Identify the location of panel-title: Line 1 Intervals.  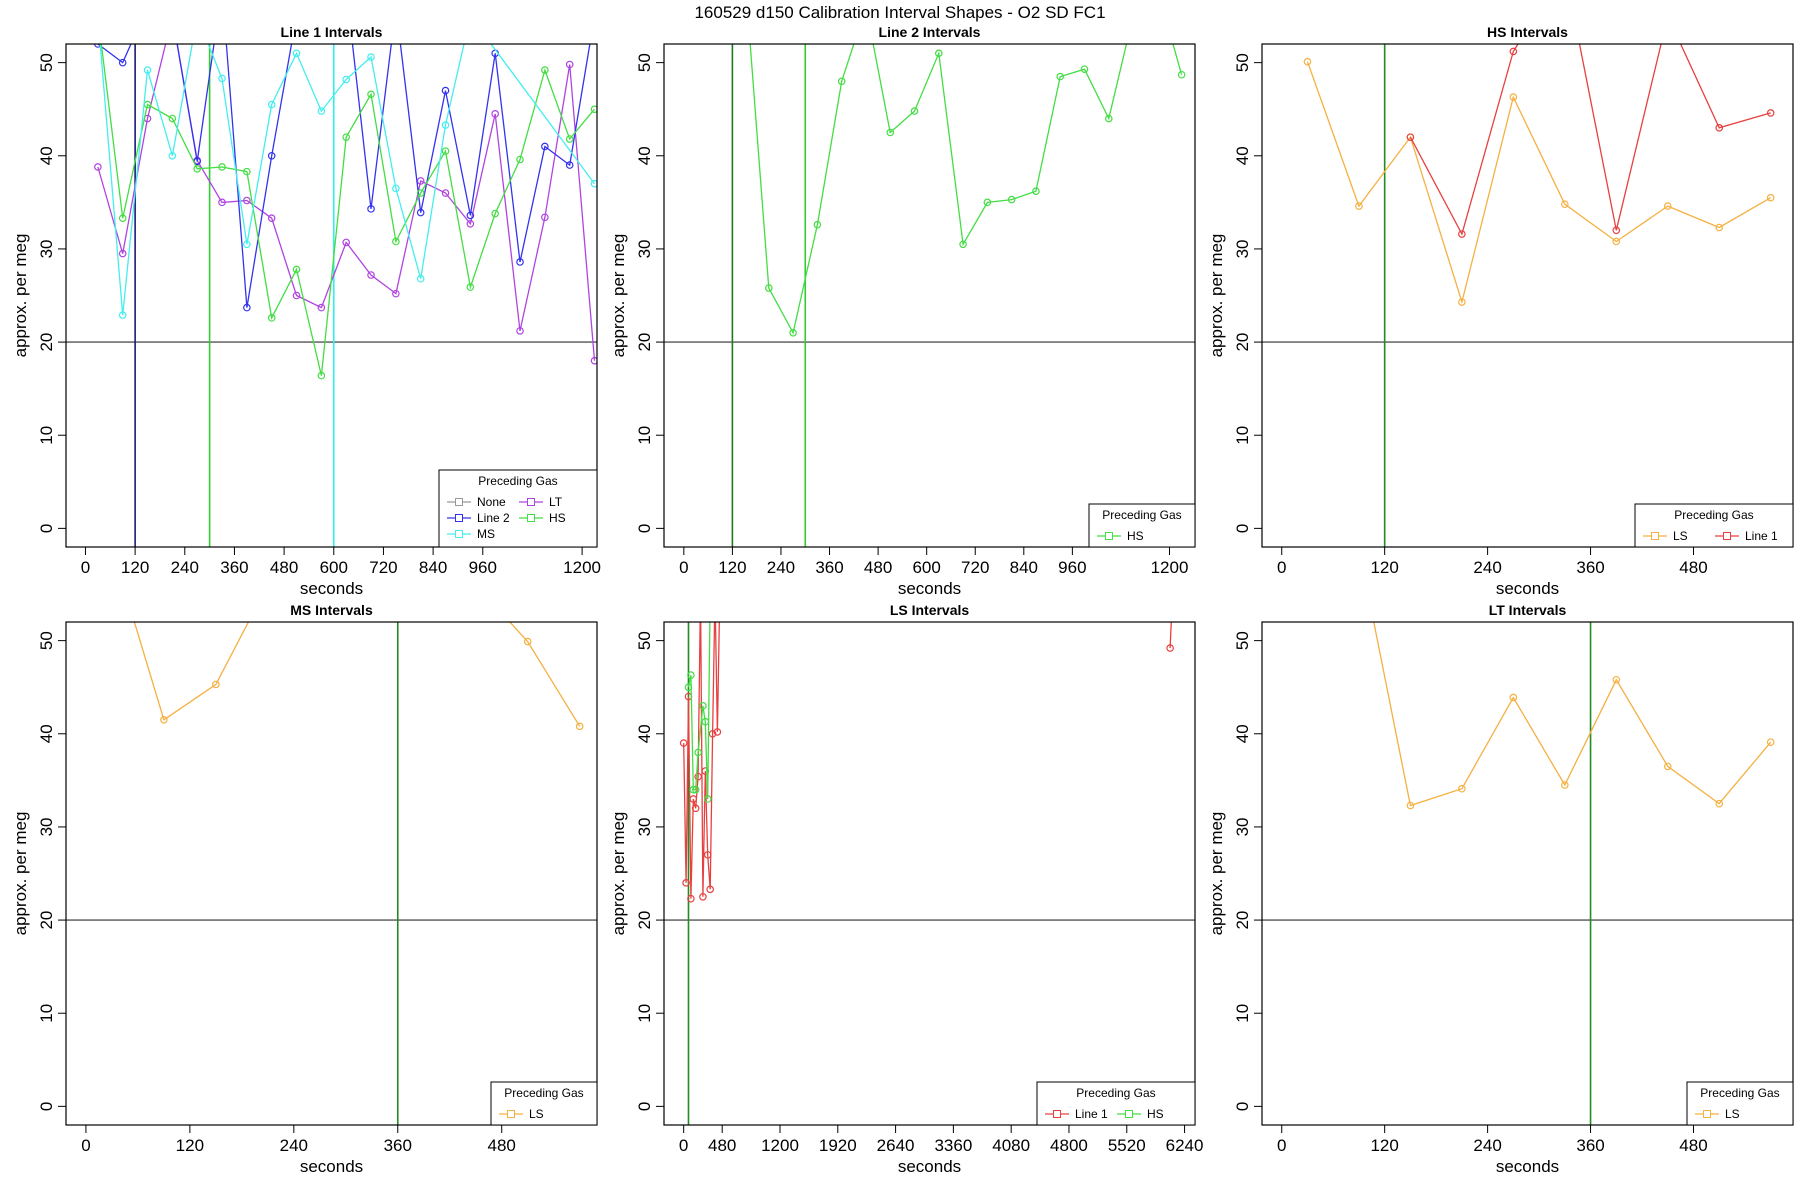
(332, 32).